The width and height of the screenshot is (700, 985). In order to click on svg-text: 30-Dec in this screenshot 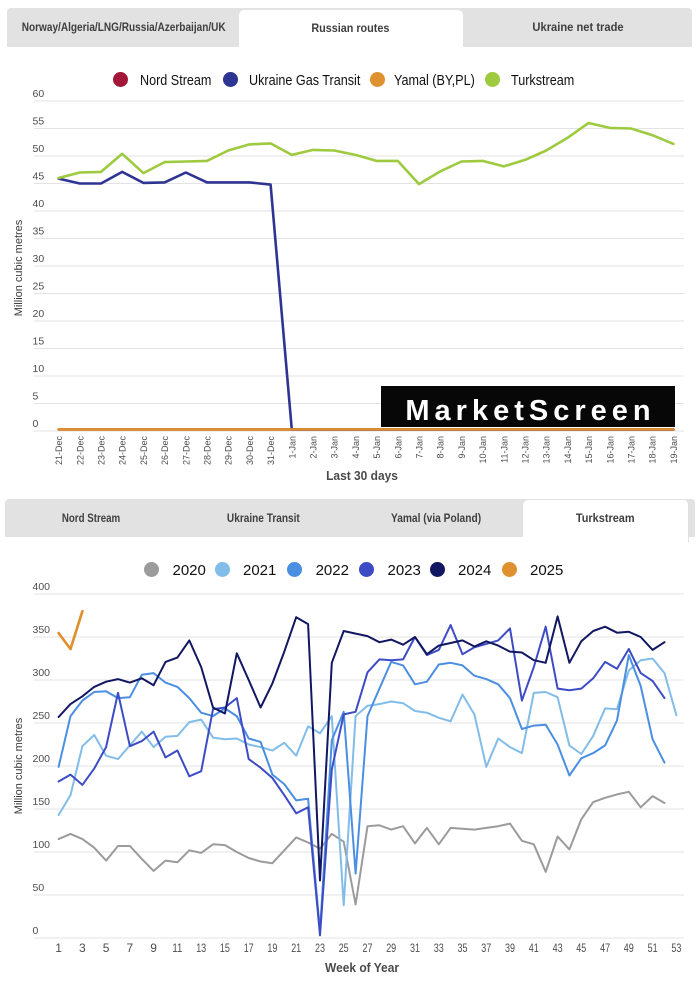, I will do `click(250, 451)`.